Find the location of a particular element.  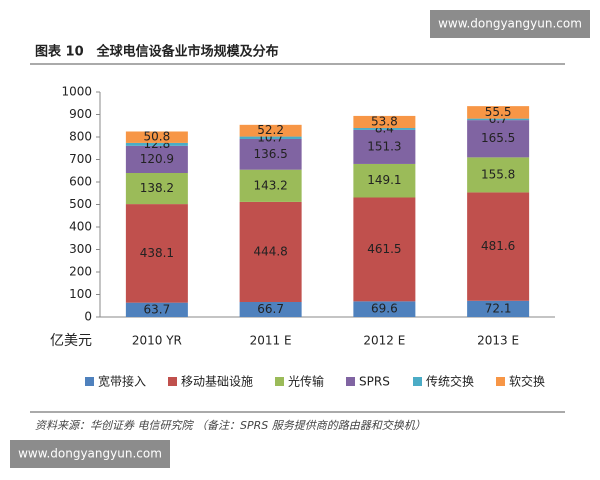

y-tick-label: 300 is located at coordinates (80, 249).